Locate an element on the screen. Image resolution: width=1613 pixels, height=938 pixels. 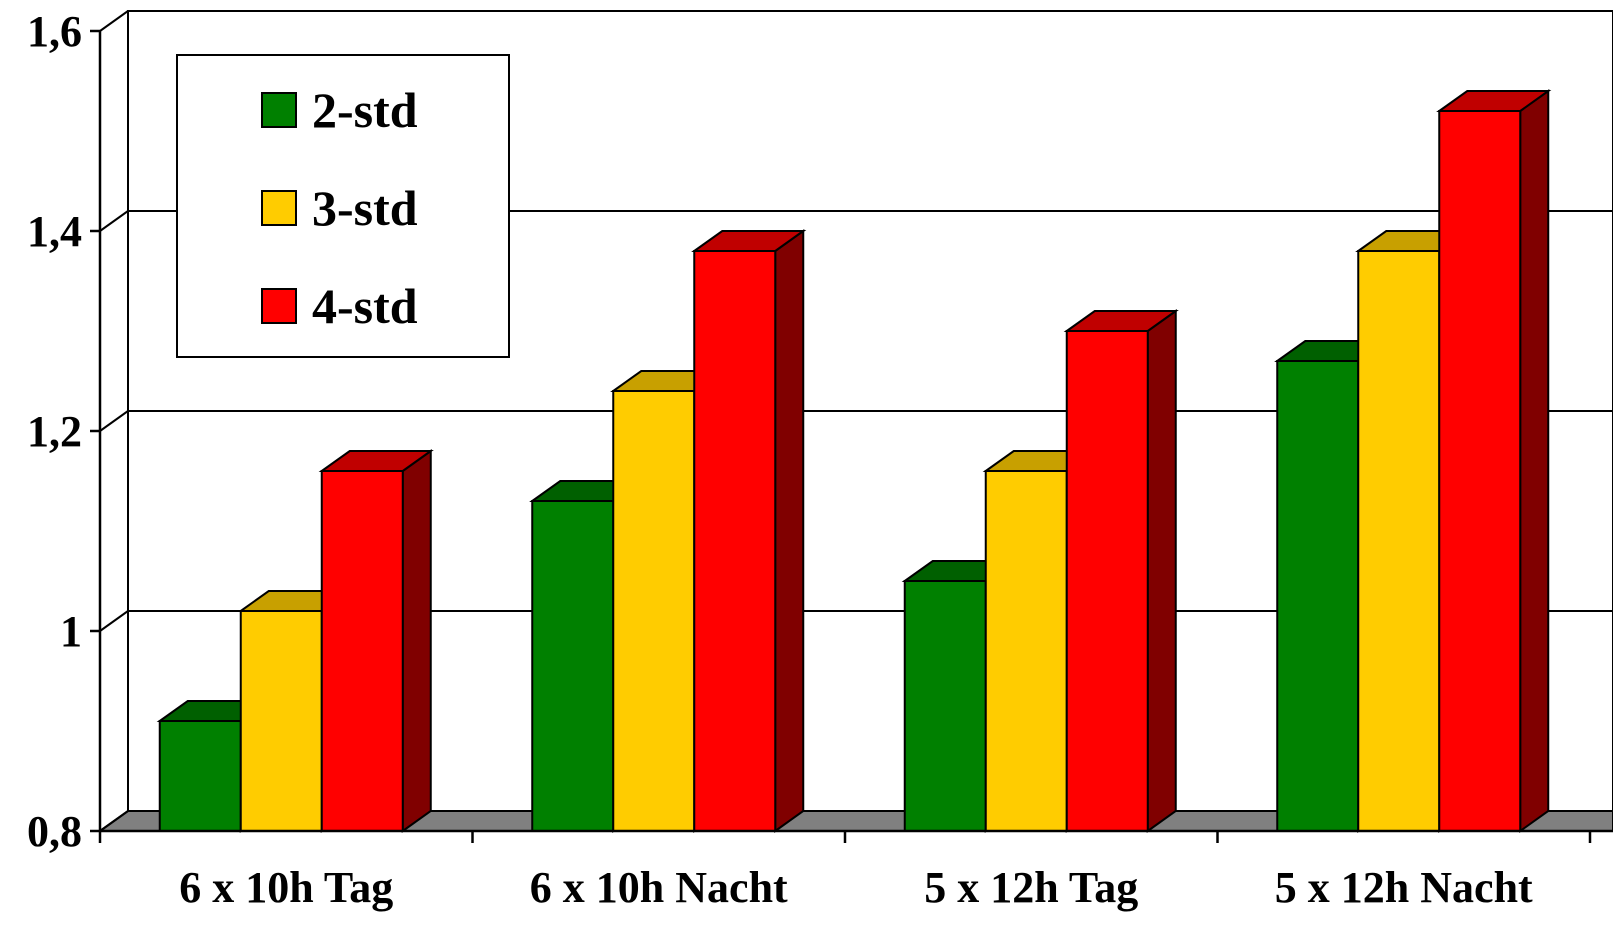
legend: 2-std 3-std 4-std is located at coordinates (343, 206).